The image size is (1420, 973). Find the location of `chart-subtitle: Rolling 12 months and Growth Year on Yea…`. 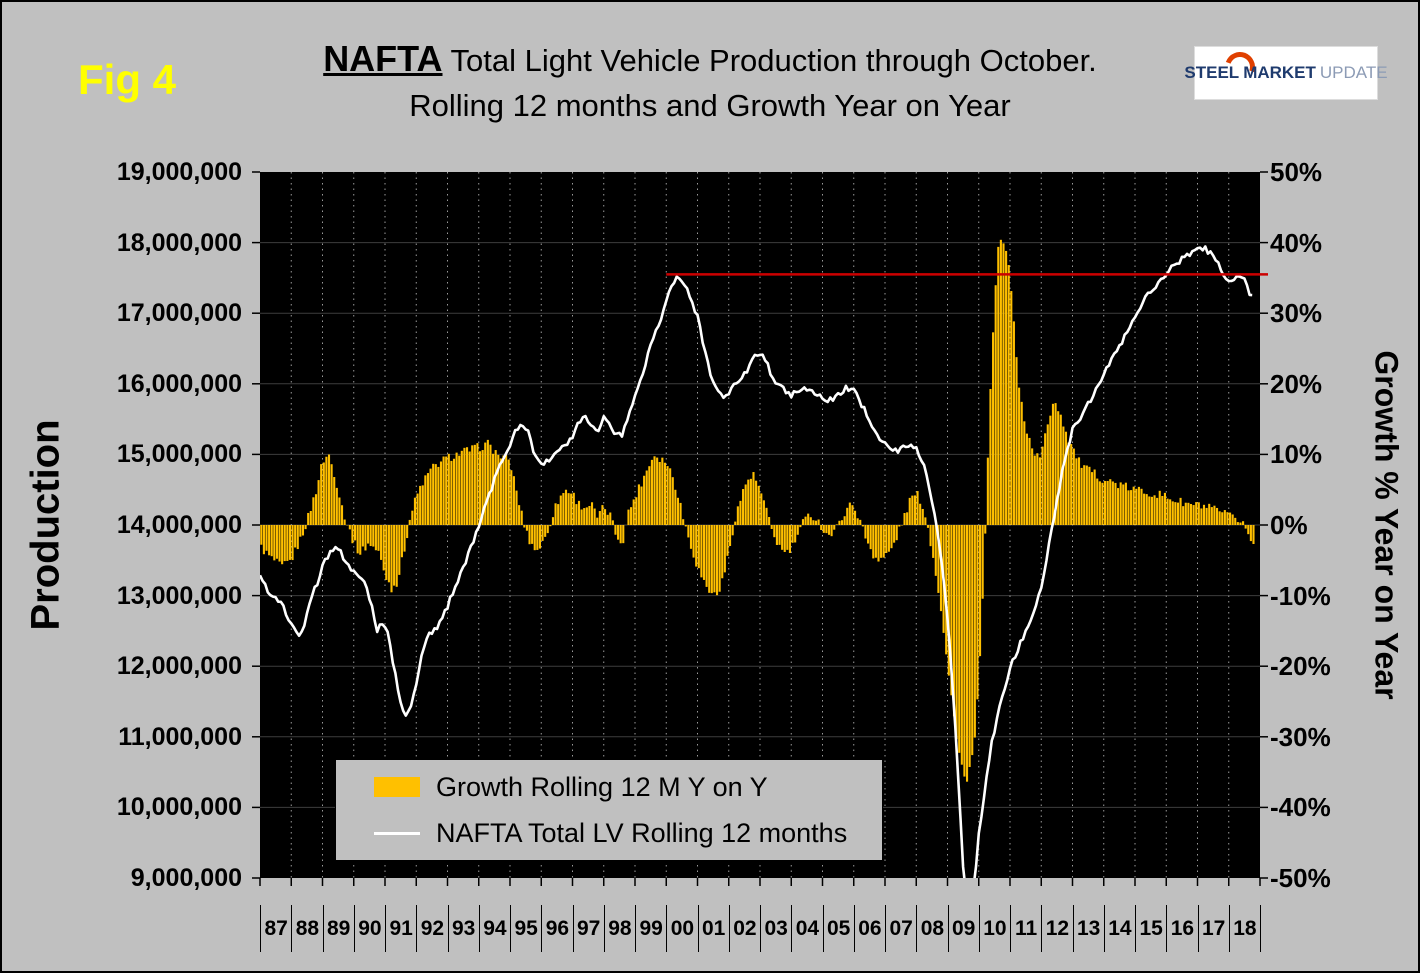

chart-subtitle: Rolling 12 months and Growth Year on Yea… is located at coordinates (710, 105).